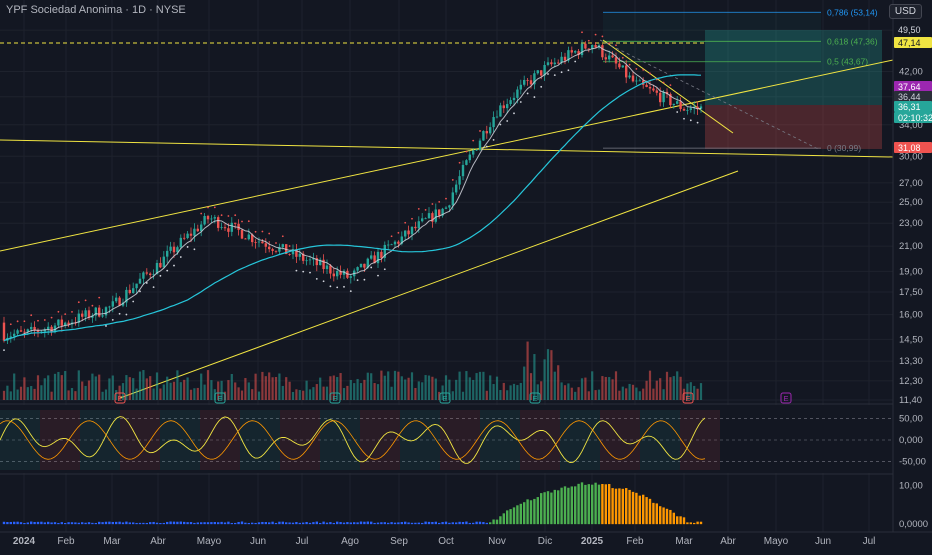 Image resolution: width=932 pixels, height=555 pixels. I want to click on y-tick-label: 14,50, so click(911, 339).